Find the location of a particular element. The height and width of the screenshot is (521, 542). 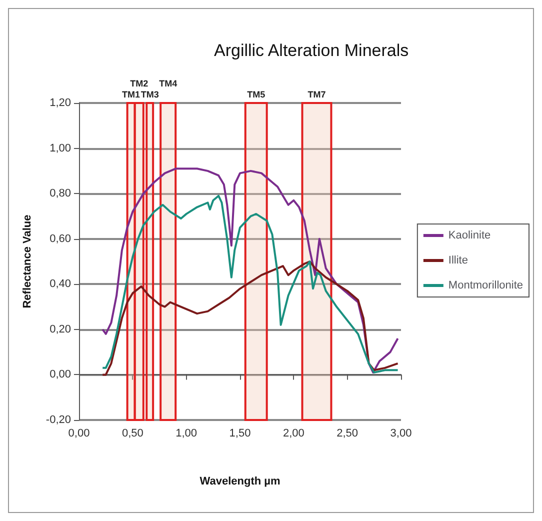

band-label: TM3 is located at coordinates (149, 95).